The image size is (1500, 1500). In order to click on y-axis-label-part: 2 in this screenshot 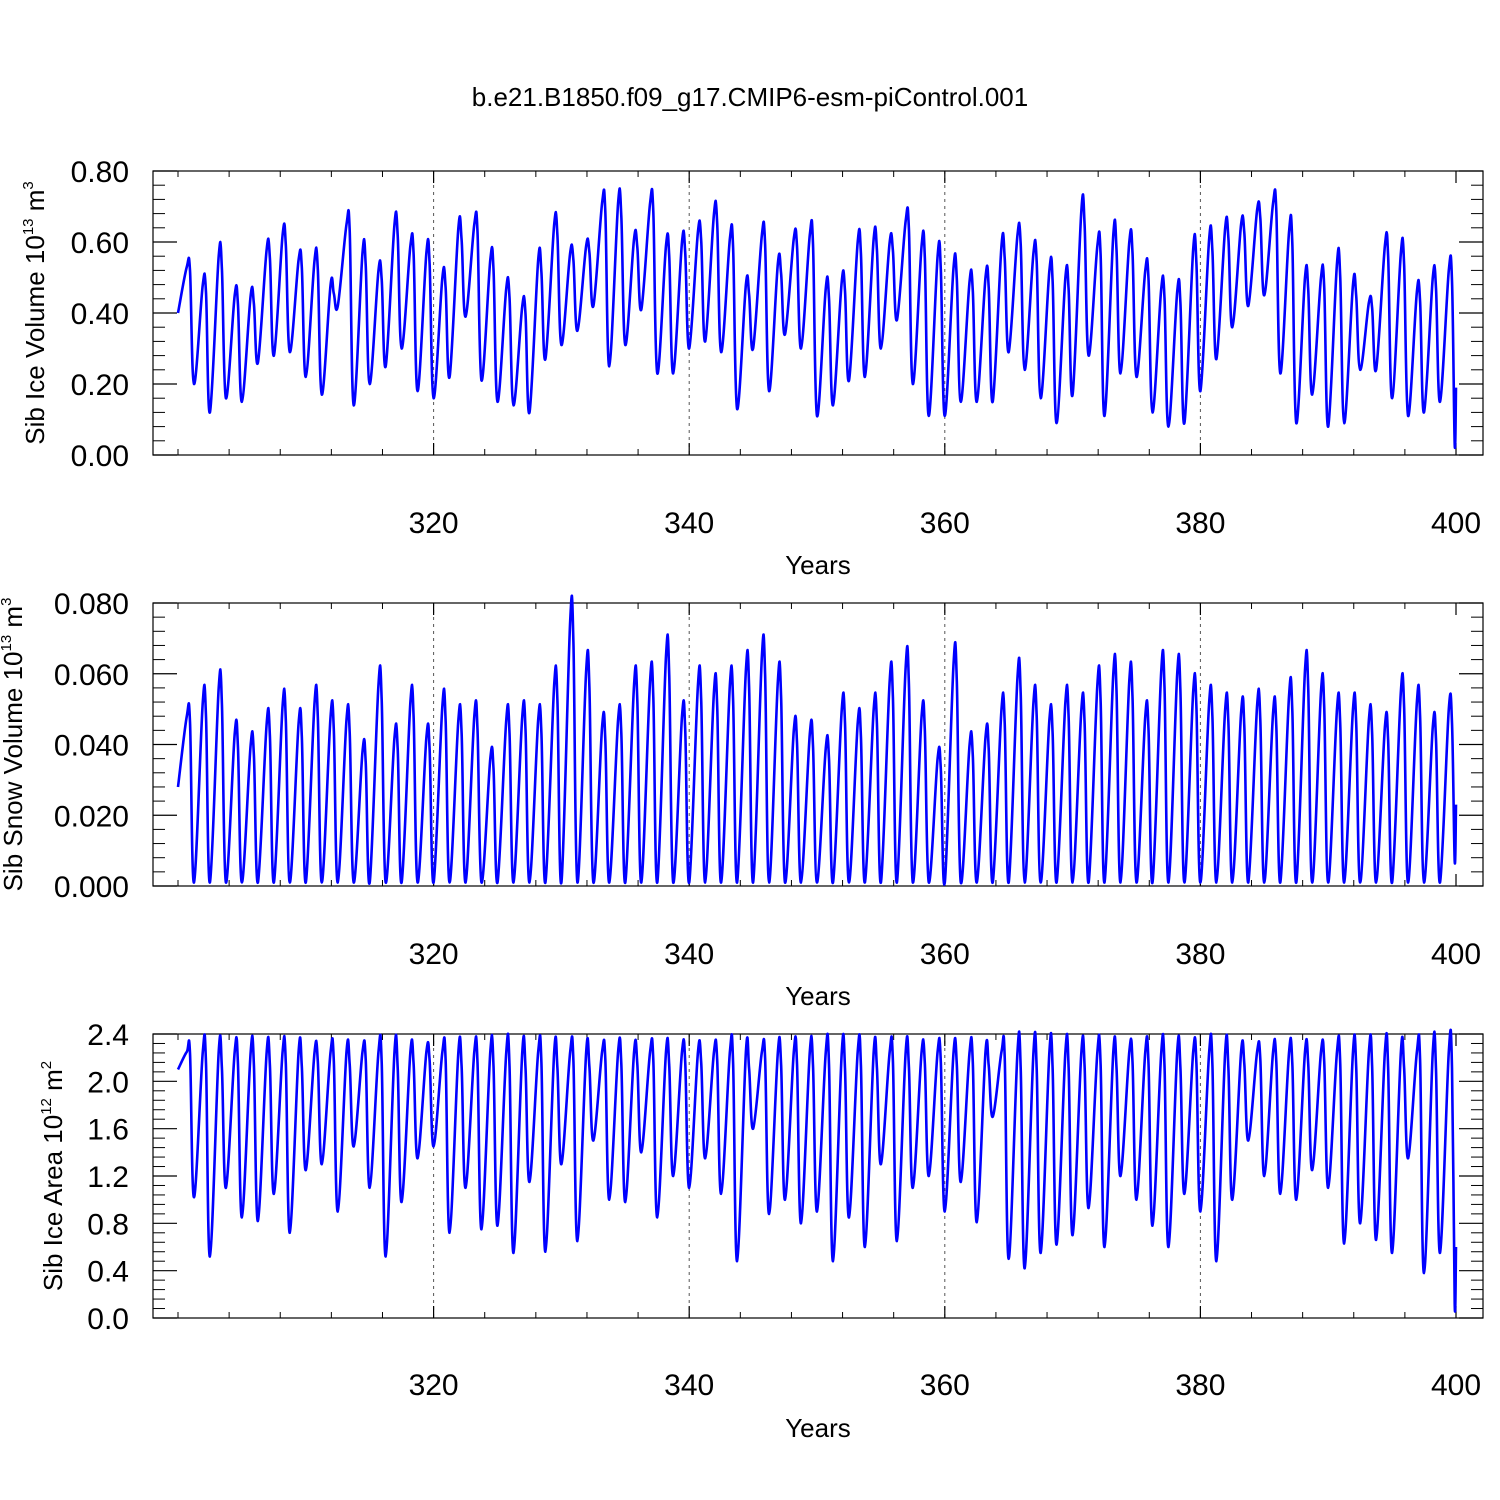, I will do `click(46, 1065)`.